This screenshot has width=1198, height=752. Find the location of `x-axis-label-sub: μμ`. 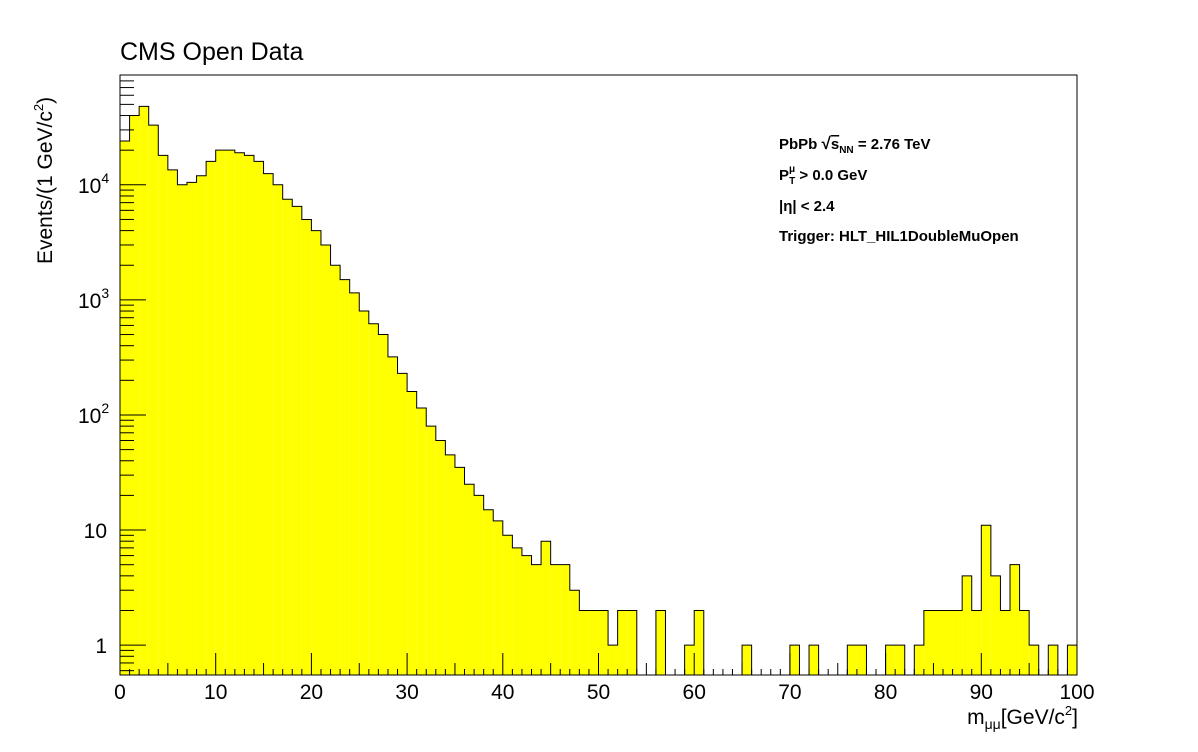

x-axis-label-sub: μμ is located at coordinates (993, 724).